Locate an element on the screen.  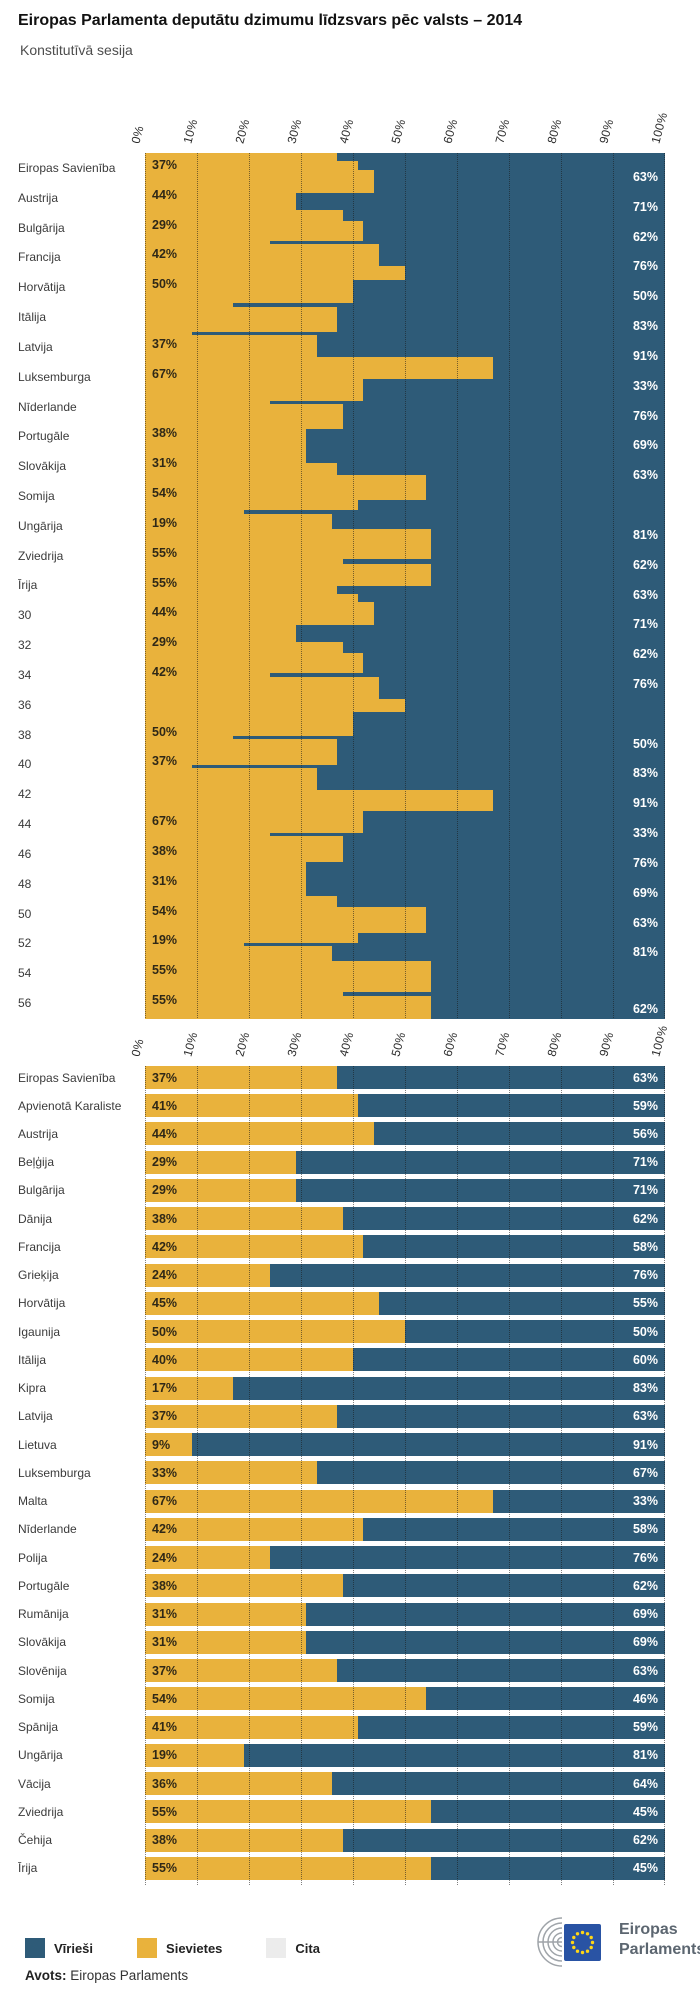
y-axis-label: Eiropas Savienība is located at coordinates (67, 167).